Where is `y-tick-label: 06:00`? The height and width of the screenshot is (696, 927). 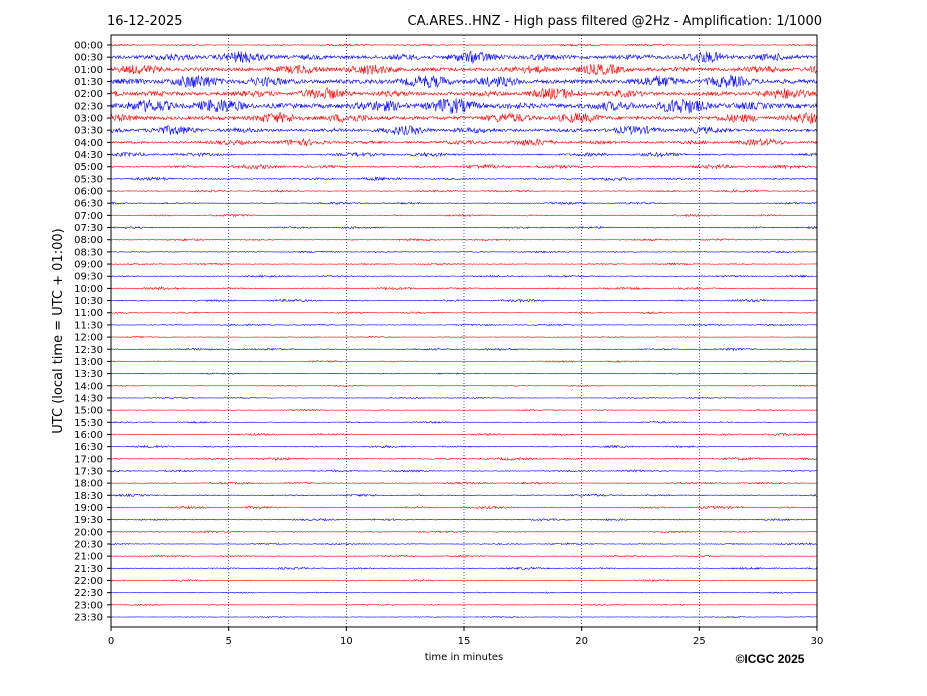 y-tick-label: 06:00 is located at coordinates (88, 192).